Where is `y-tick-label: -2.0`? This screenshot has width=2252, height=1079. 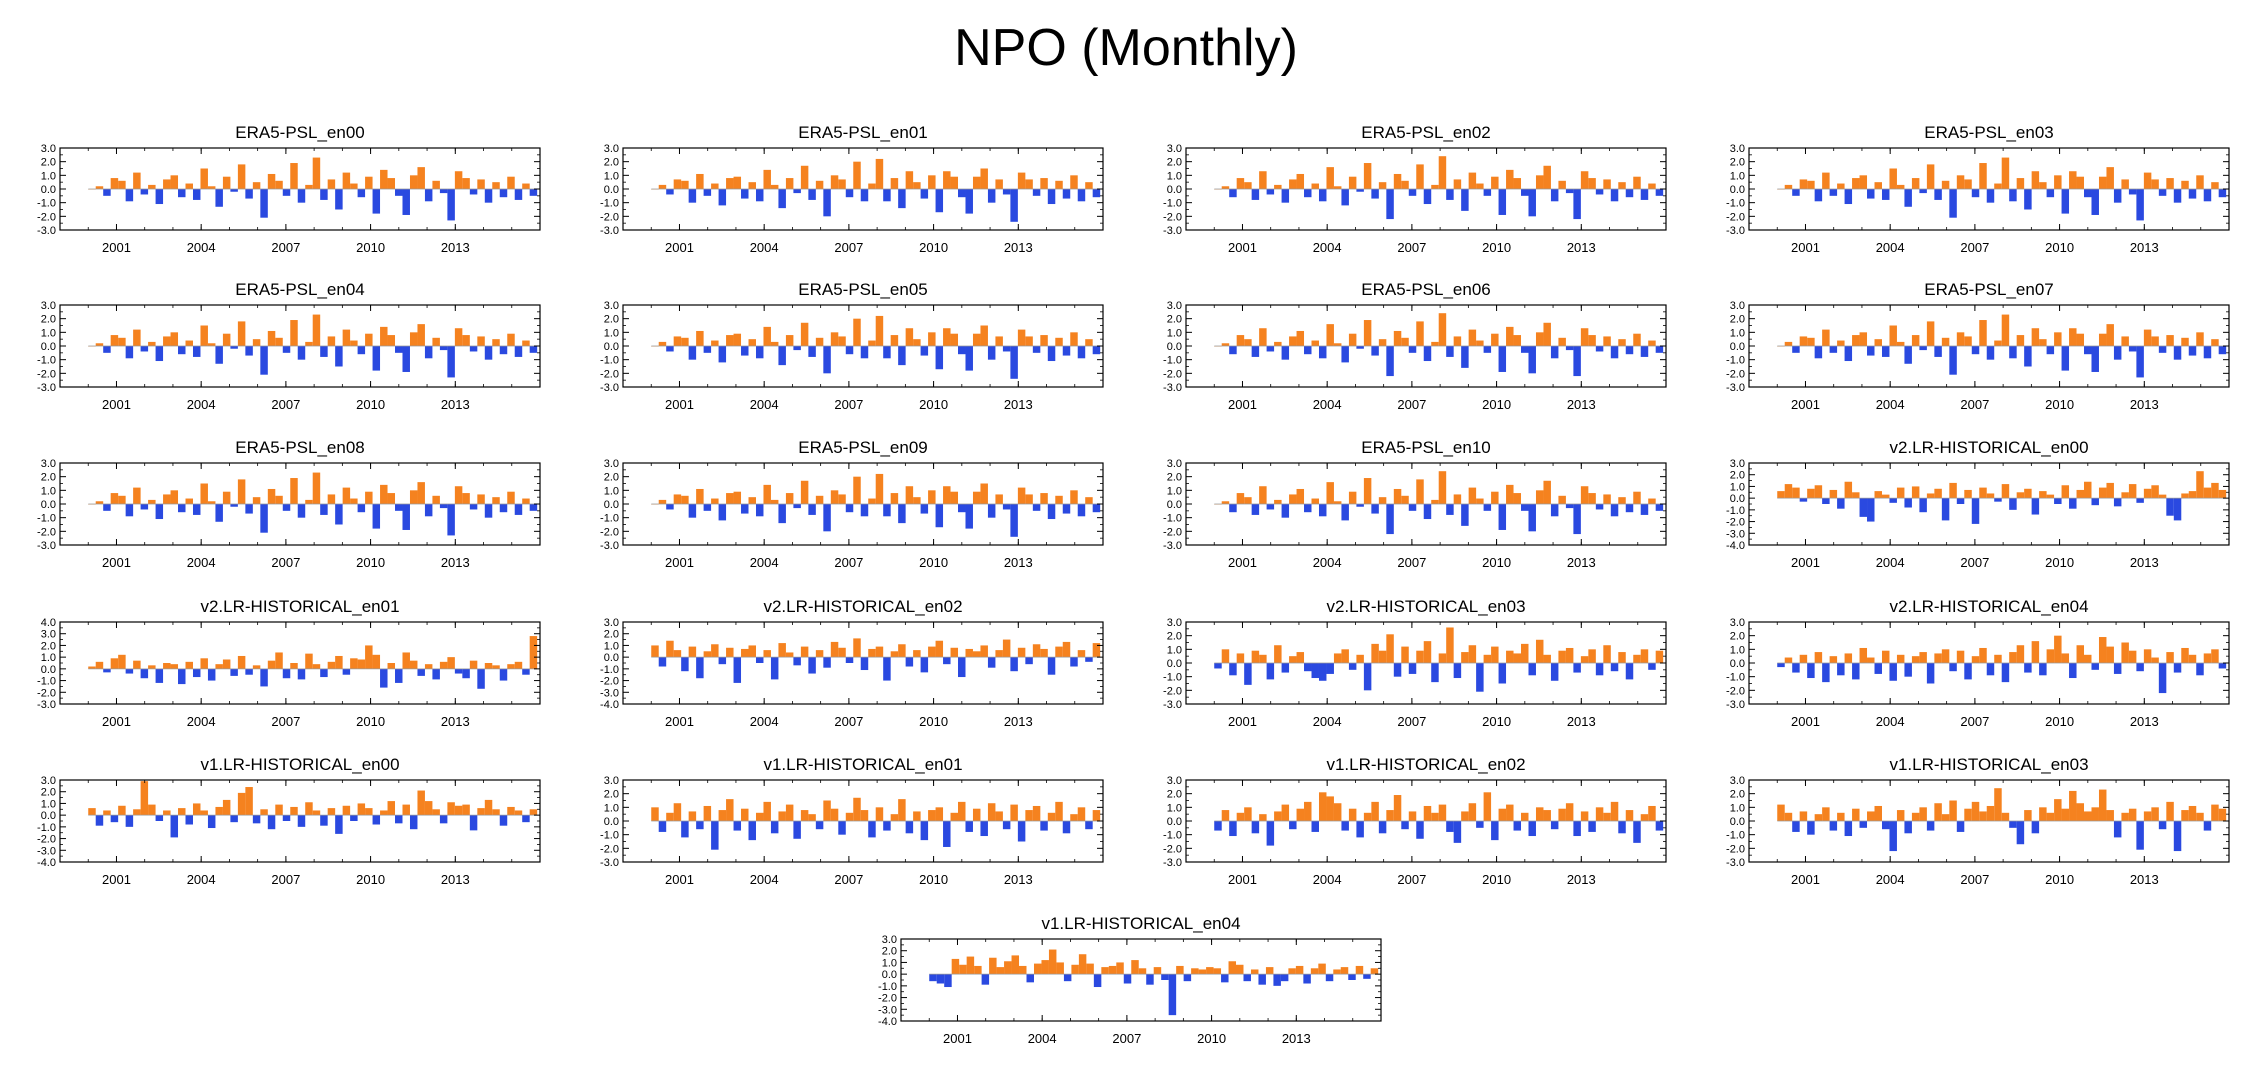 y-tick-label: -2.0 is located at coordinates (609, 532).